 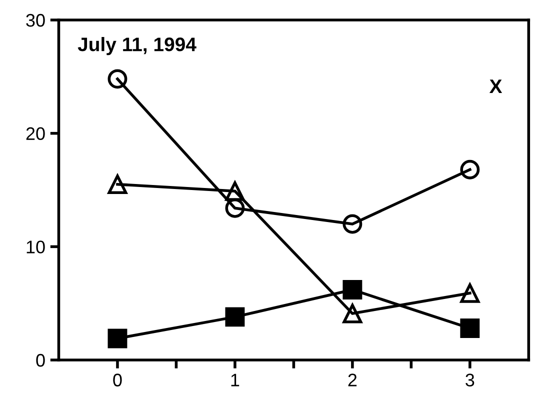 What do you see at coordinates (495, 87) in the screenshot?
I see `annotation: X` at bounding box center [495, 87].